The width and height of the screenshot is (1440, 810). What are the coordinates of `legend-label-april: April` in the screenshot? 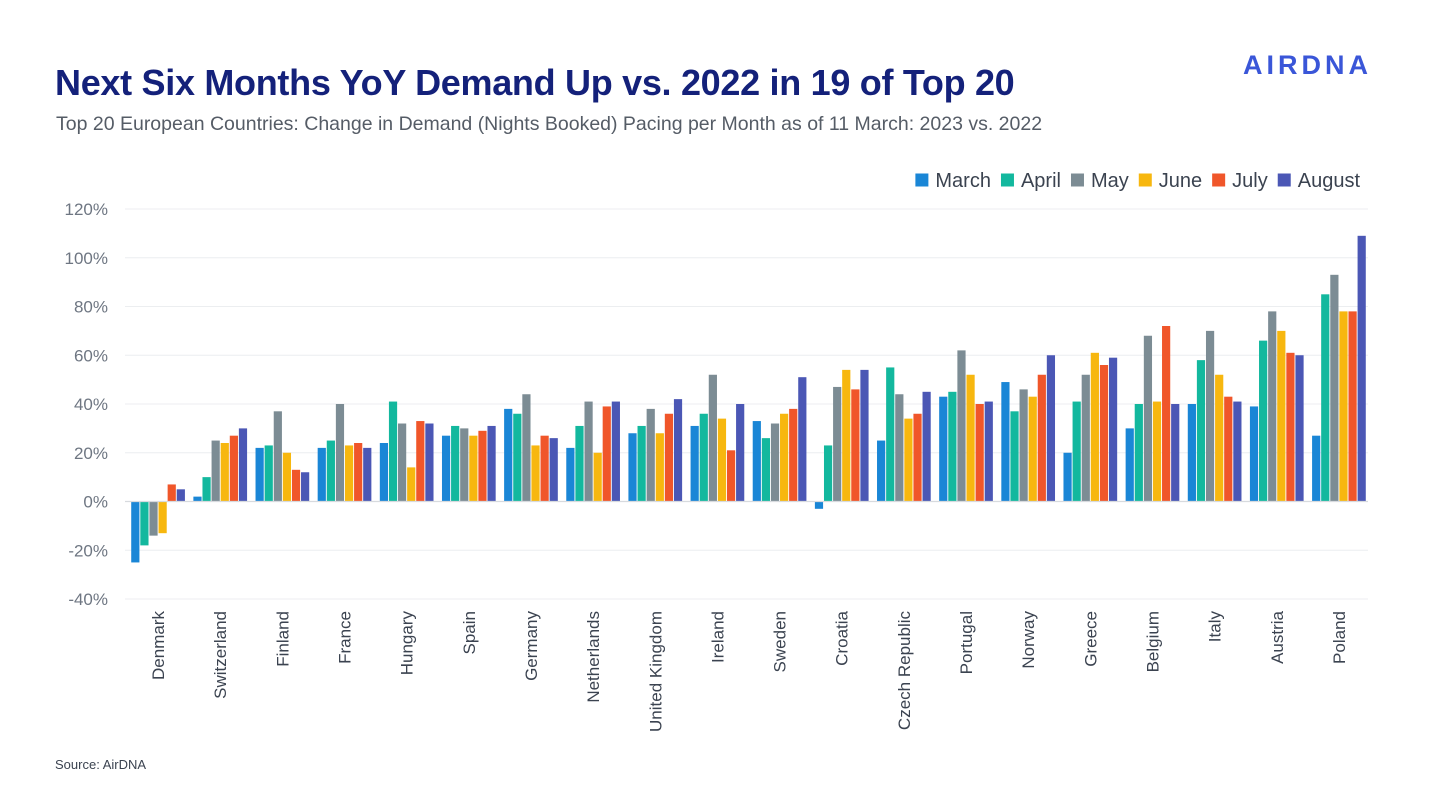 It's located at (1041, 181).